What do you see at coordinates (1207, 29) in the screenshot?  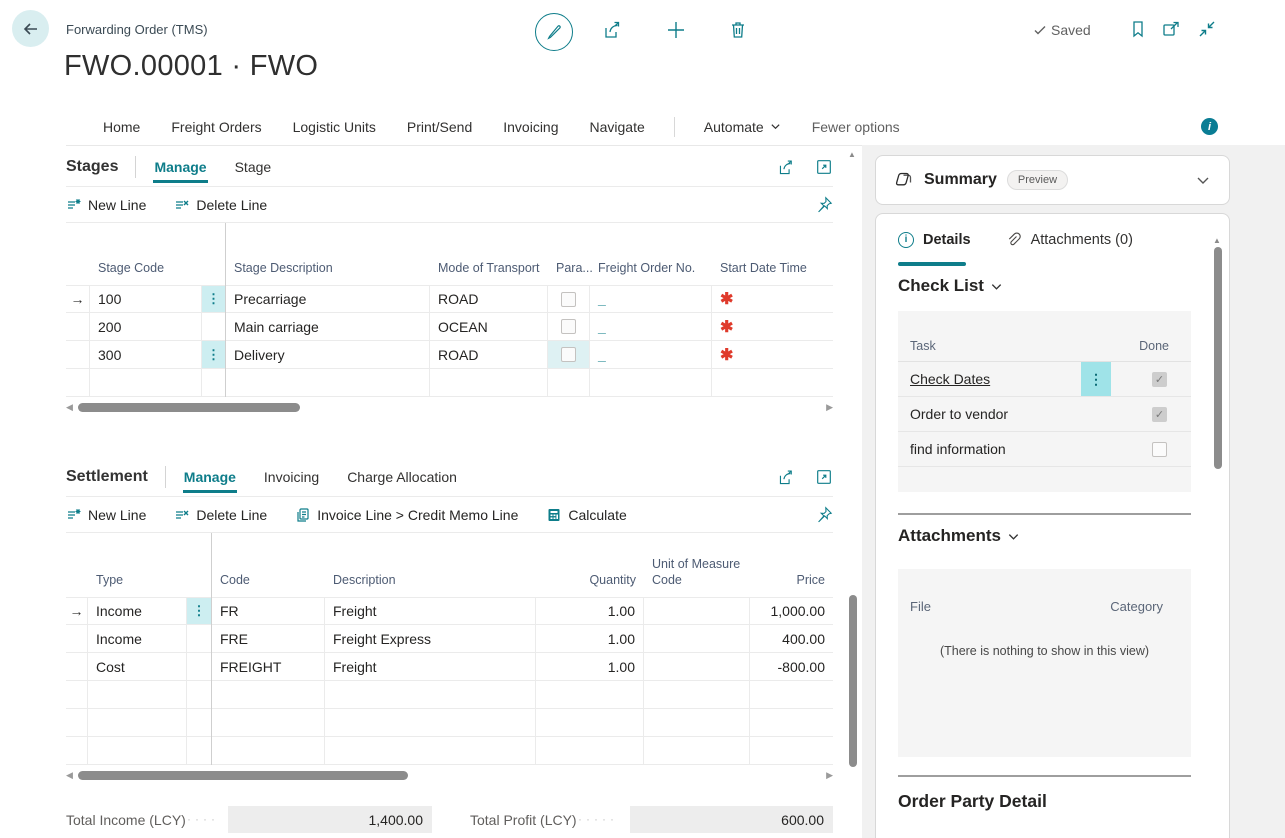 I see `collapse-button` at bounding box center [1207, 29].